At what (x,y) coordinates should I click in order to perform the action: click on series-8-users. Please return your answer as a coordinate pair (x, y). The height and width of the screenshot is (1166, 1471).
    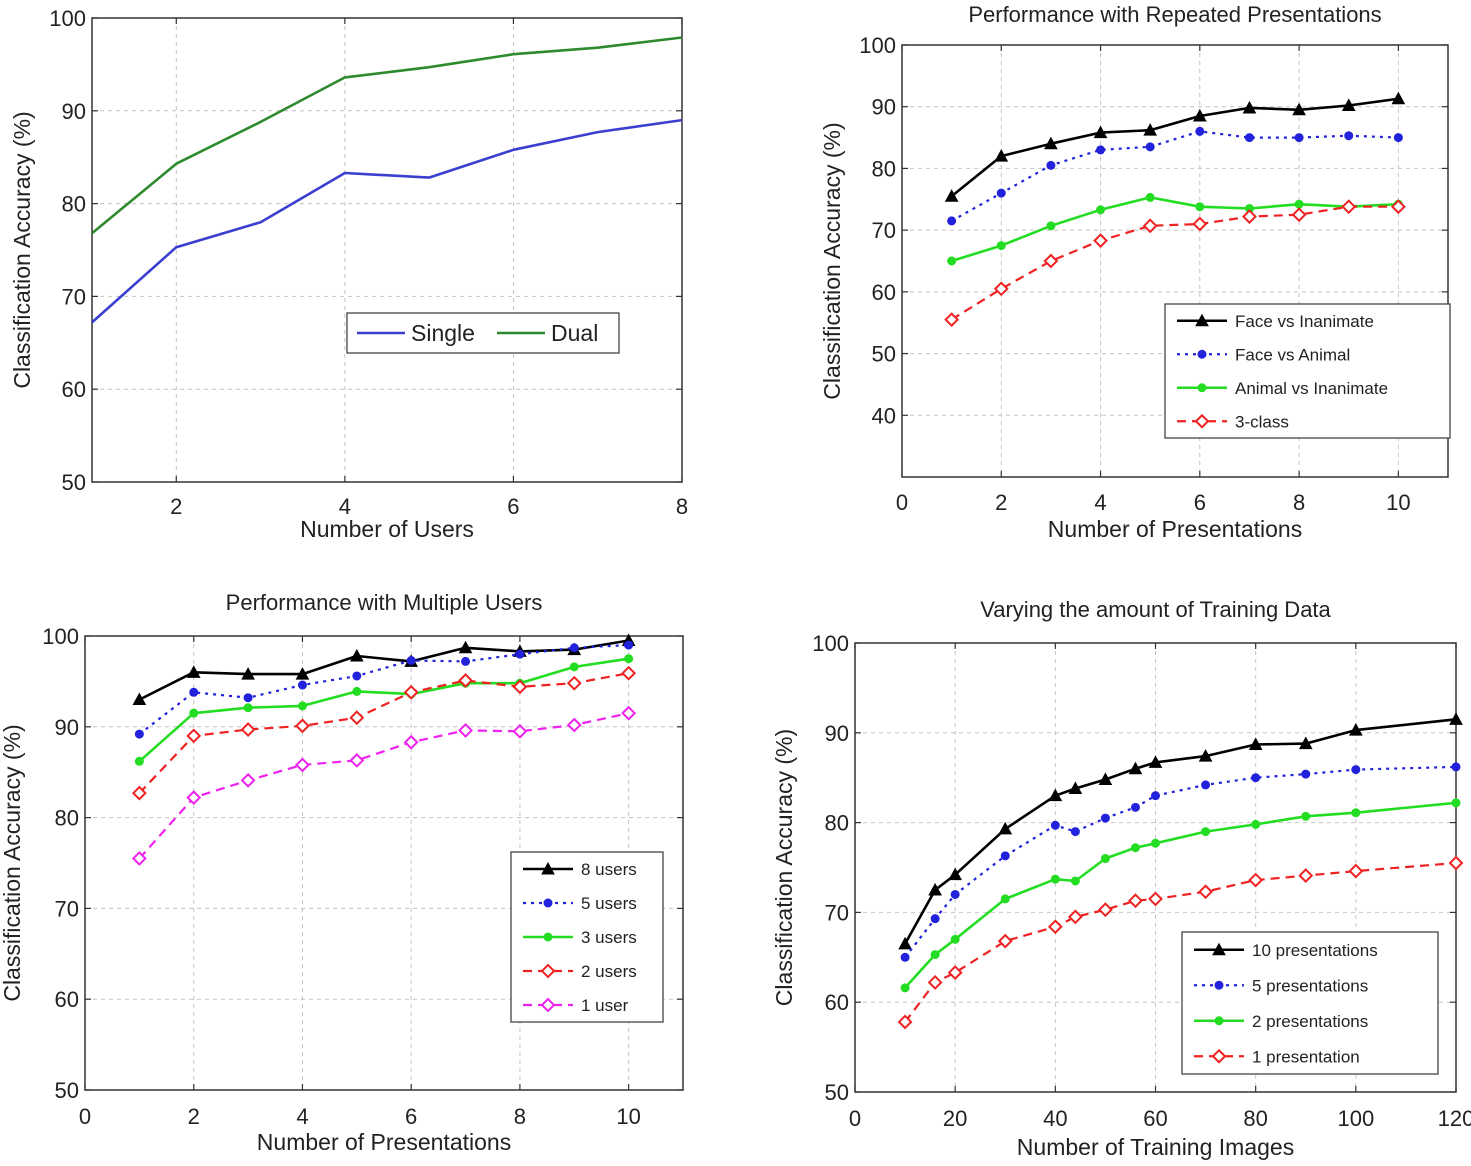
    Looking at the image, I should click on (384, 669).